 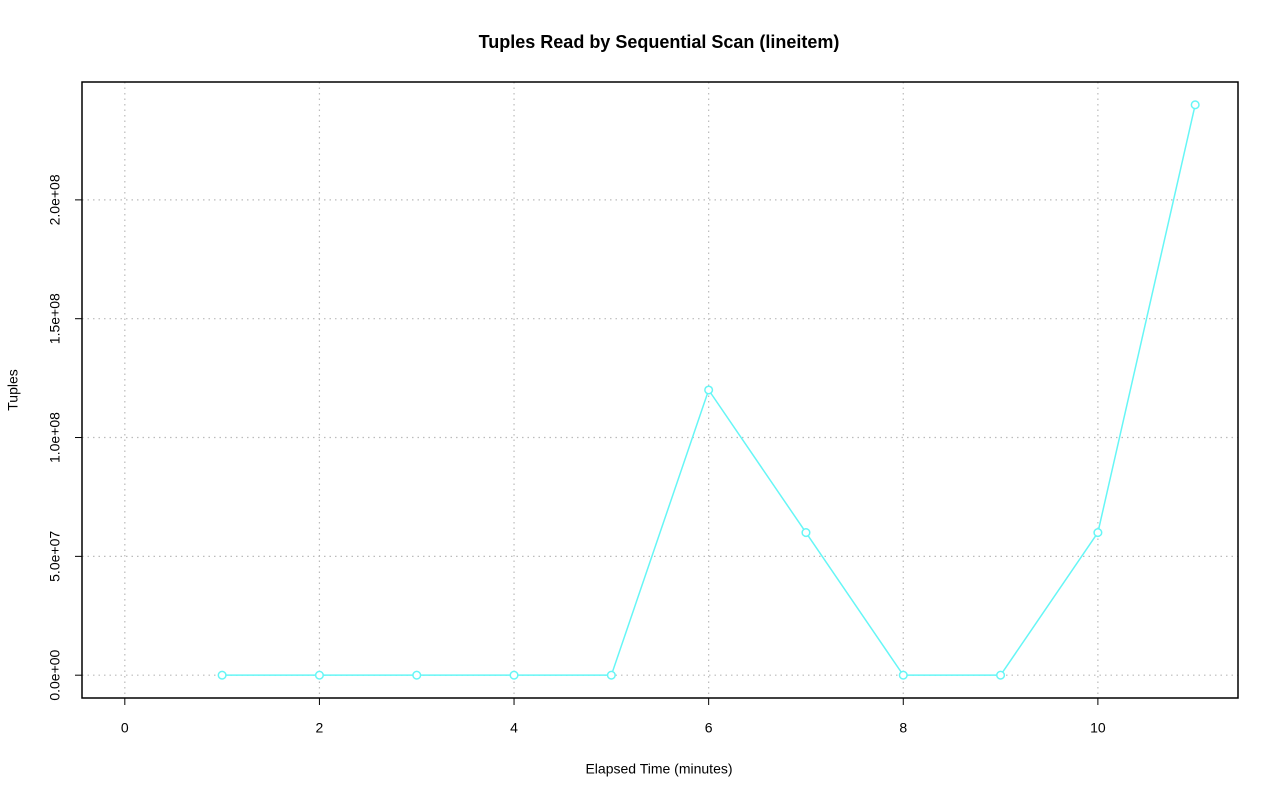 What do you see at coordinates (55, 556) in the screenshot?
I see `y-tick-label: 5.0e+07` at bounding box center [55, 556].